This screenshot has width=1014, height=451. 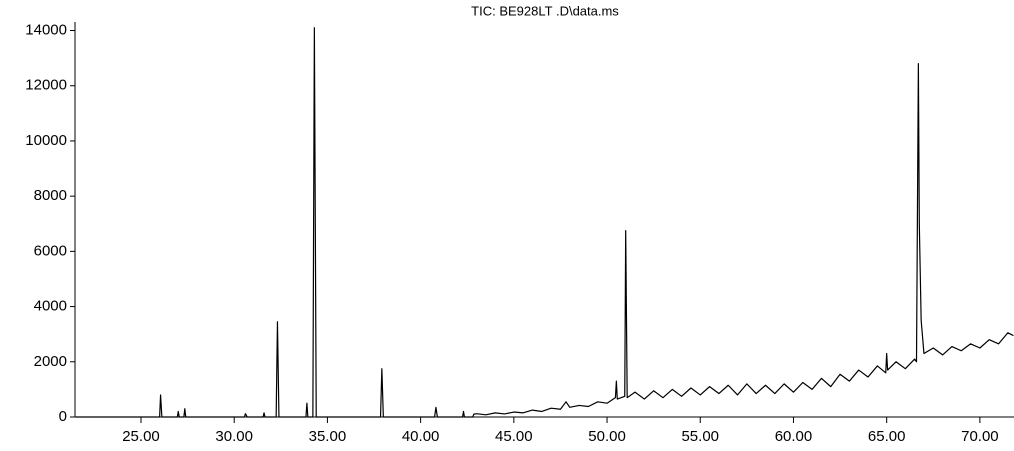 I want to click on x-tick-label: 70.00, so click(x=980, y=436).